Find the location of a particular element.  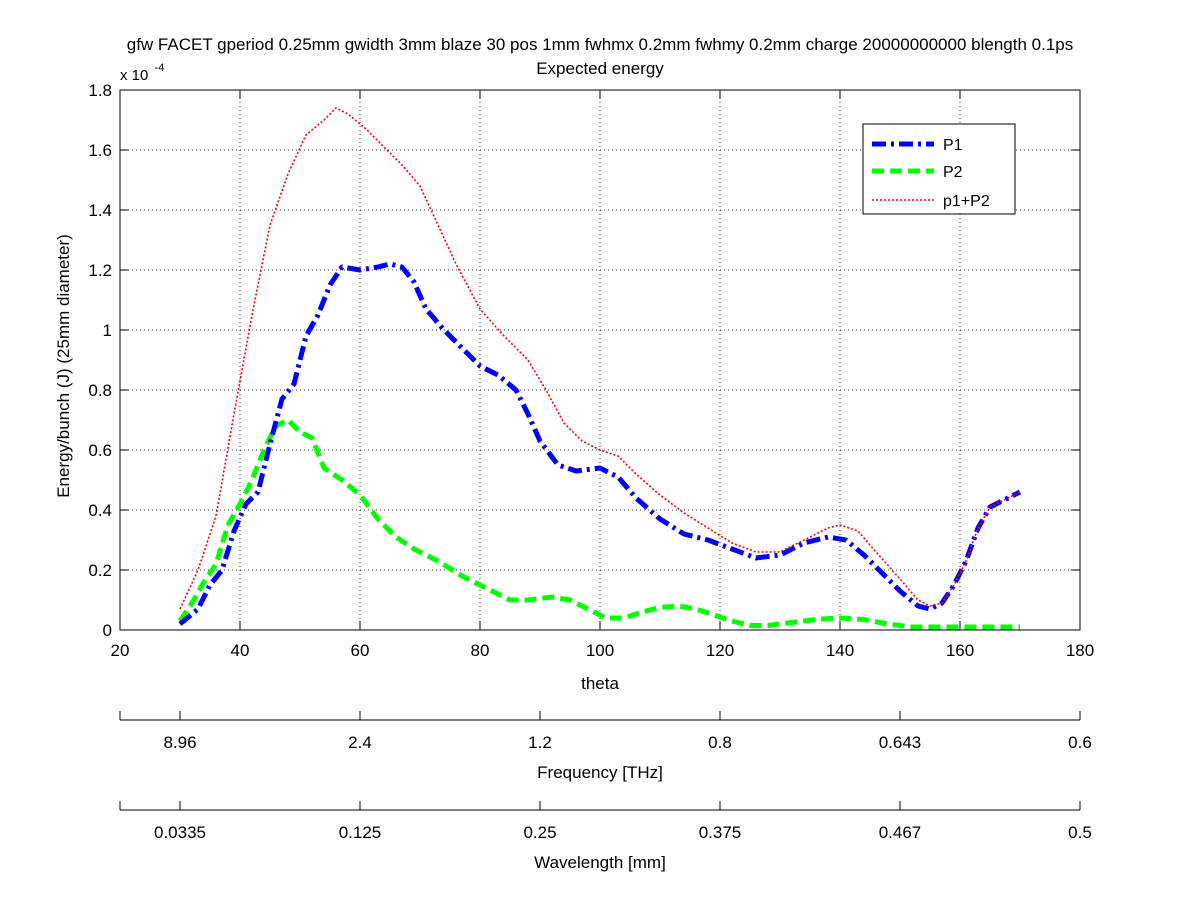

frequency-axis-tick-label: 0.8 is located at coordinates (720, 742).